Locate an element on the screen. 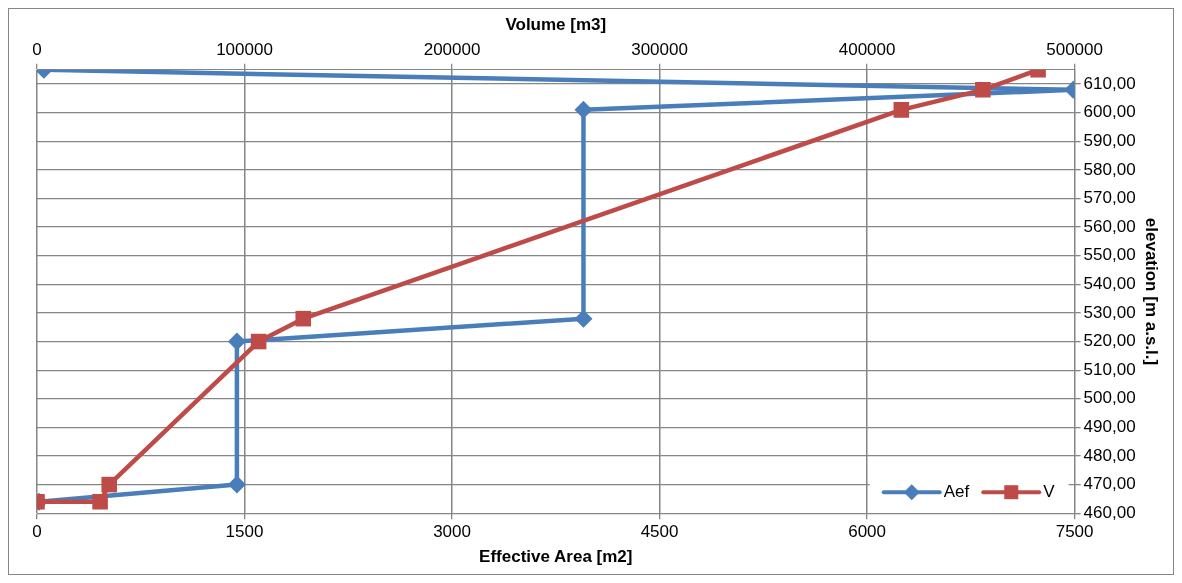 The image size is (1182, 583). x2-tick-label: 300000 is located at coordinates (659, 50).